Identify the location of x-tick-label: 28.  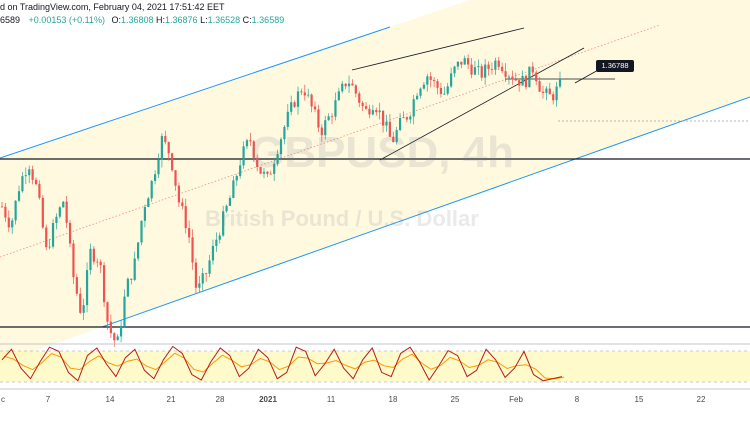
(220, 399).